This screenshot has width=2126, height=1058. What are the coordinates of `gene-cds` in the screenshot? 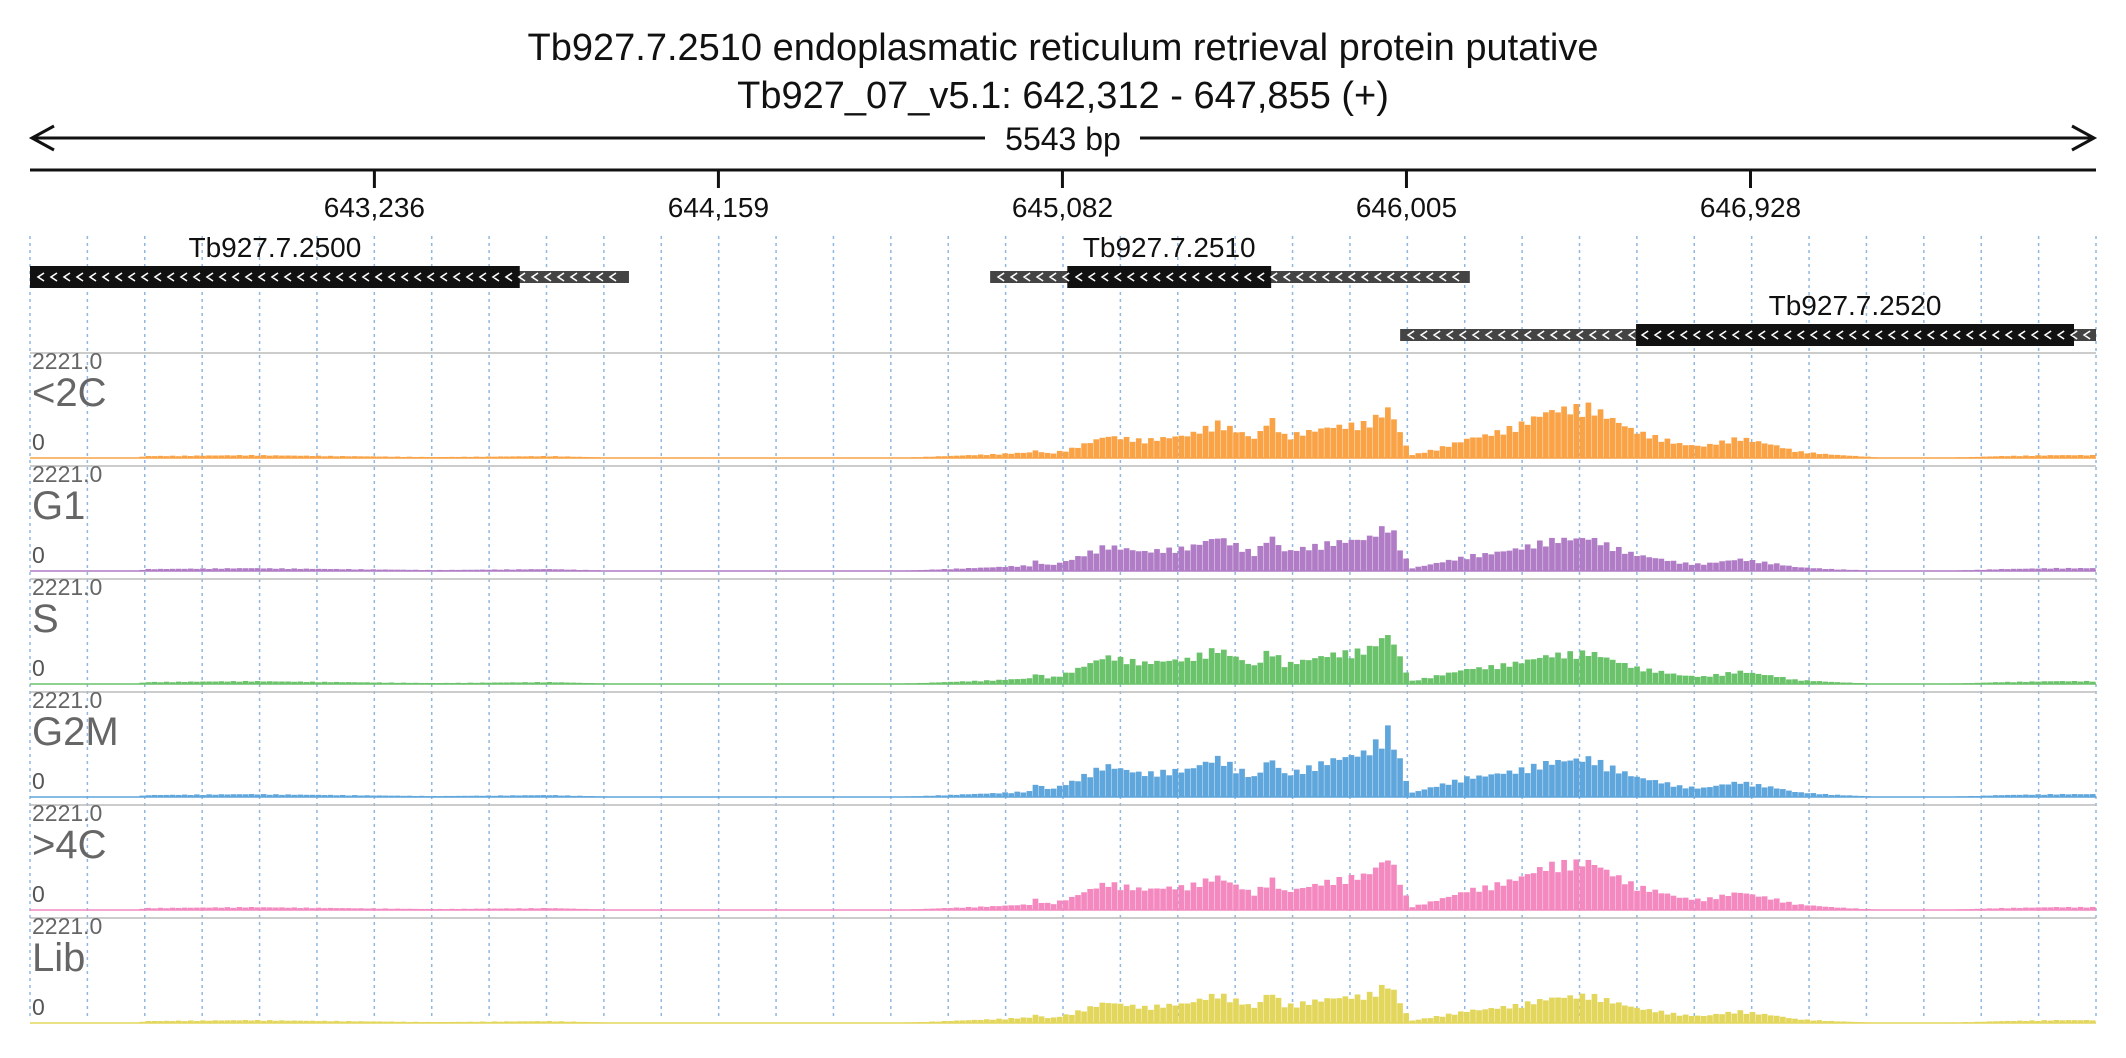 It's located at (275, 277).